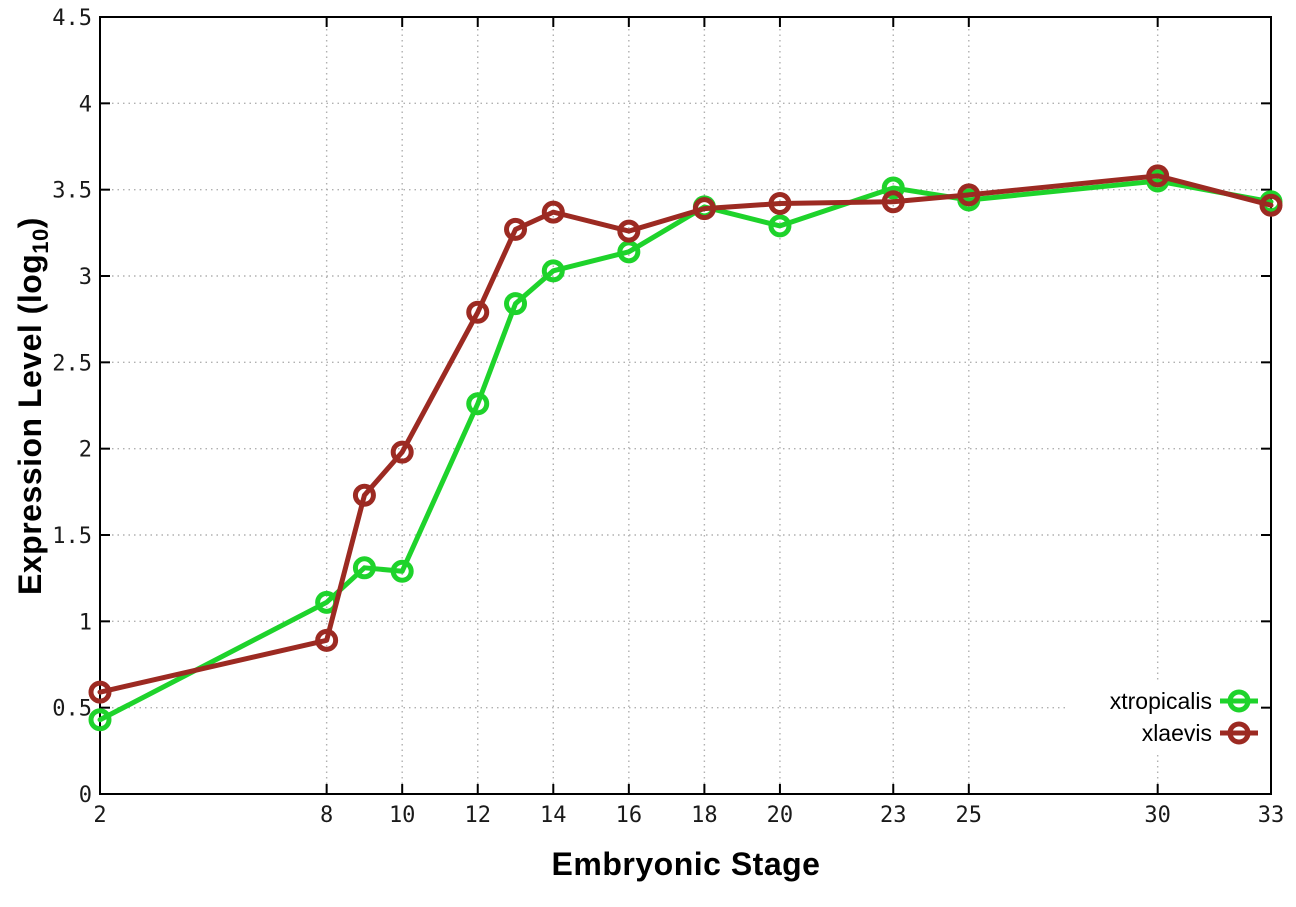 Image resolution: width=1296 pixels, height=907 pixels. What do you see at coordinates (85, 450) in the screenshot?
I see `y-tick-label: 2` at bounding box center [85, 450].